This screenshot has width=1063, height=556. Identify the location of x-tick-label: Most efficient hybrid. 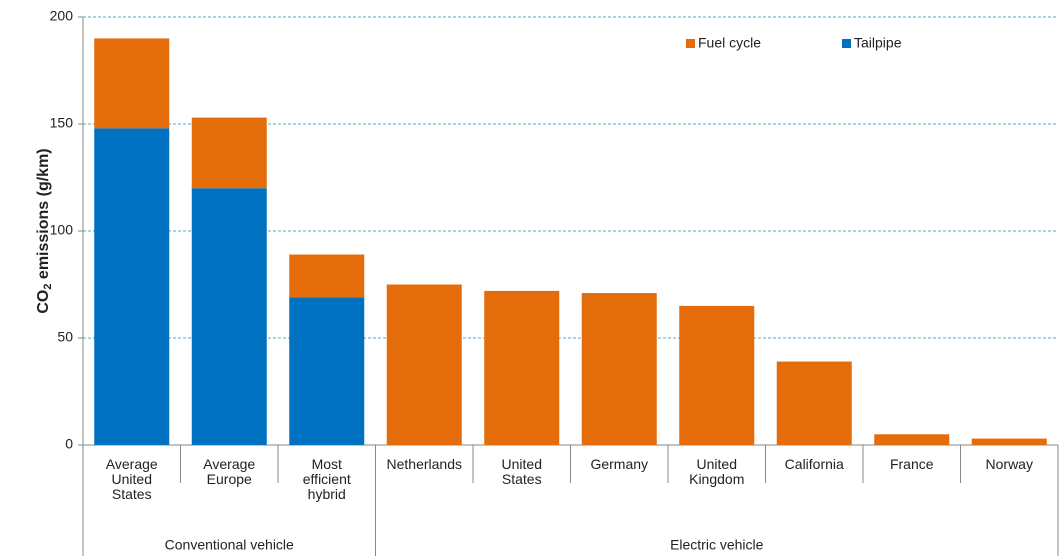
(327, 479).